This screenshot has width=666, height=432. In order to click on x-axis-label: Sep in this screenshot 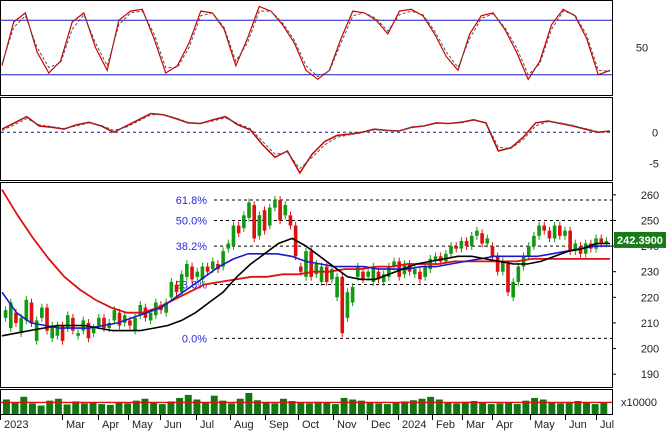, I will do `click(279, 425)`.